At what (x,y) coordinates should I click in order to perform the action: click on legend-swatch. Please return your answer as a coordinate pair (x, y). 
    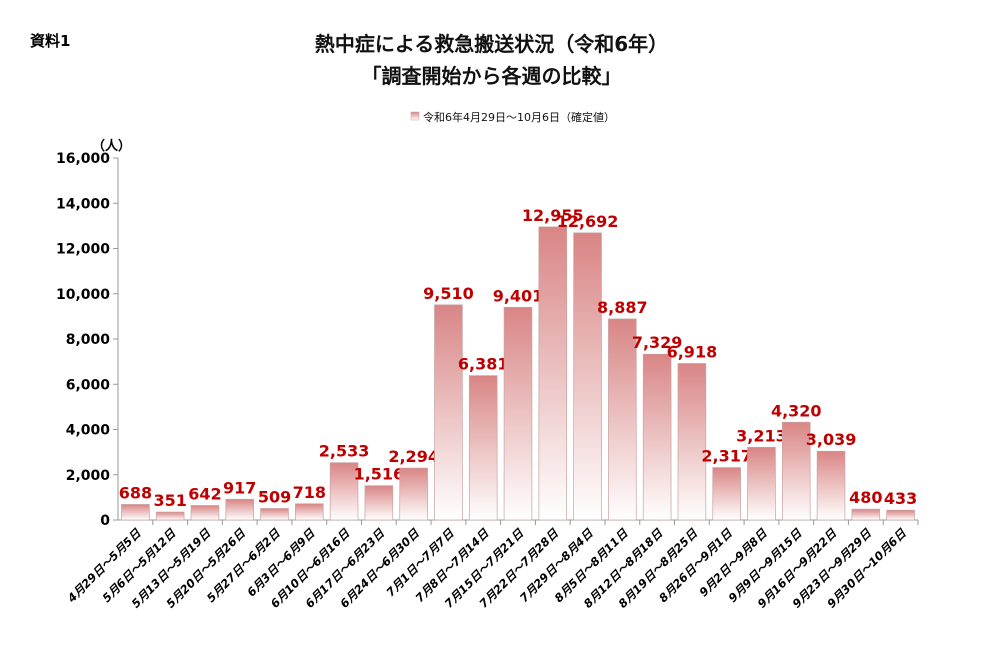
    Looking at the image, I should click on (415, 116).